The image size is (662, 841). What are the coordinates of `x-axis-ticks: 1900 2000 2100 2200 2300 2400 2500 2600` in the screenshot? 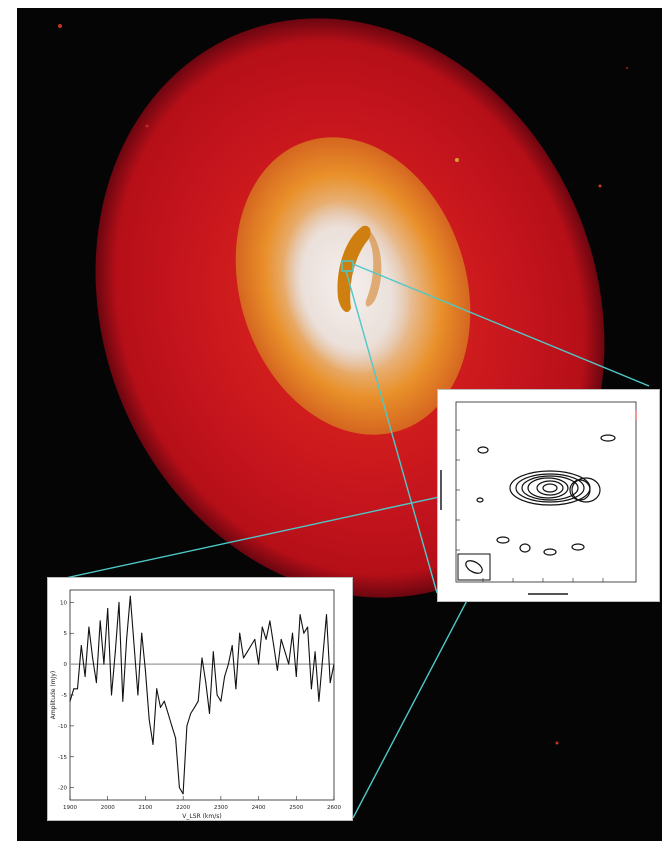 It's located at (202, 803).